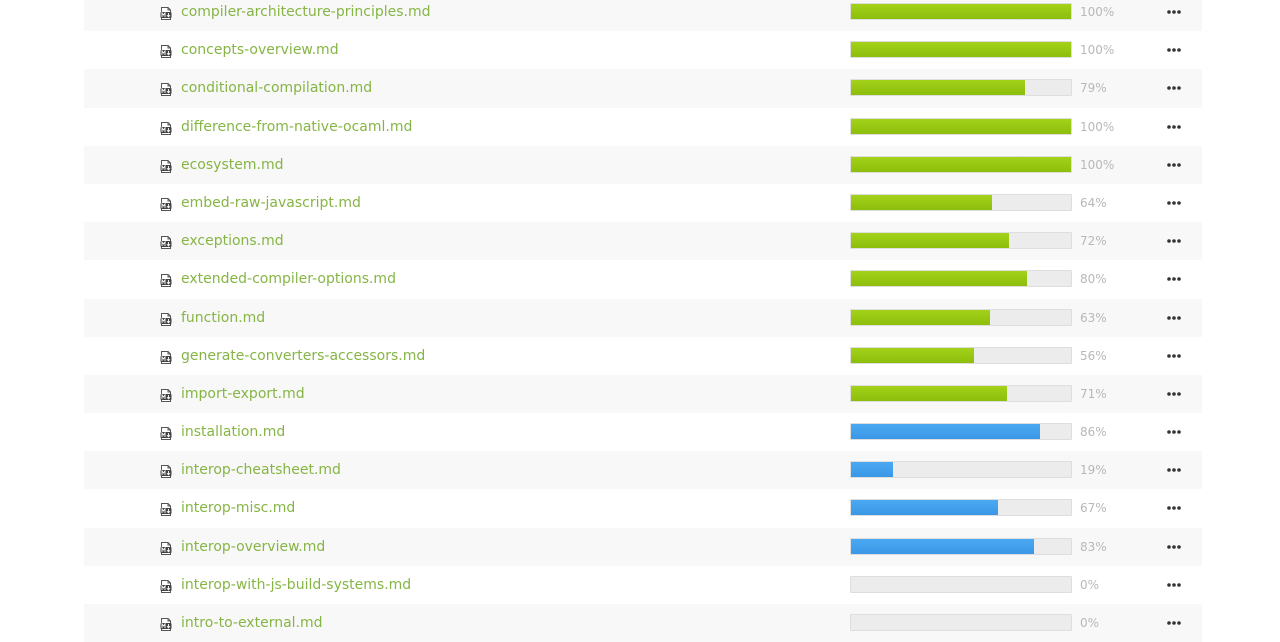 This screenshot has height=642, width=1280. What do you see at coordinates (238, 508) in the screenshot?
I see `file-name-link: interop-misc.md` at bounding box center [238, 508].